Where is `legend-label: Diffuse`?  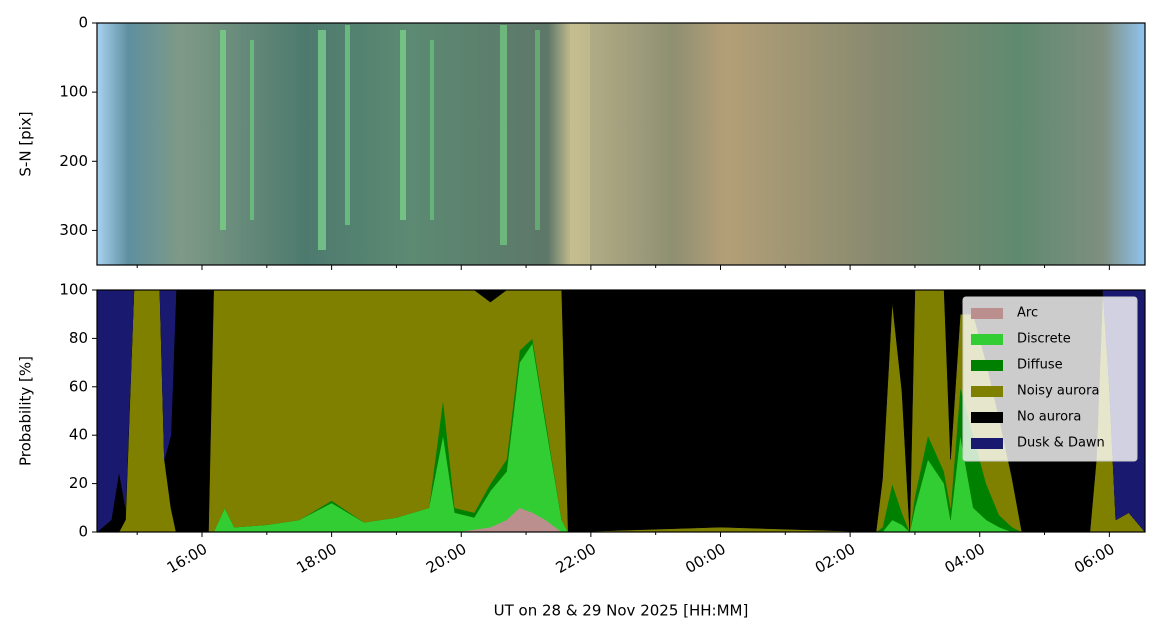
legend-label: Diffuse is located at coordinates (1040, 365).